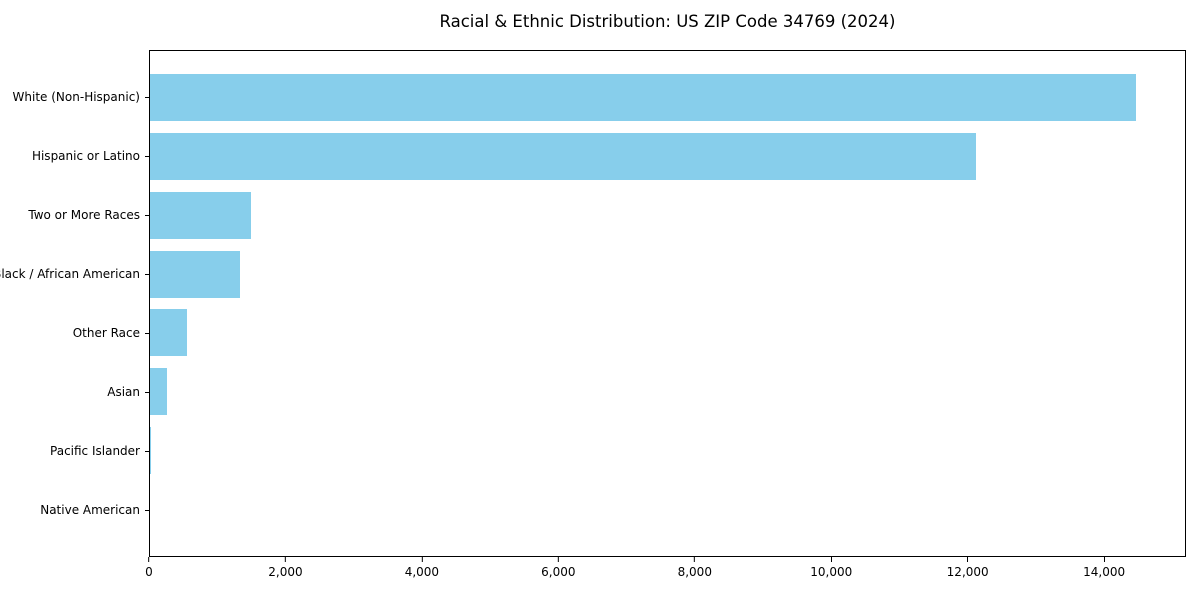 The height and width of the screenshot is (600, 1200). What do you see at coordinates (70, 274) in the screenshot?
I see `category-label: Black / African American` at bounding box center [70, 274].